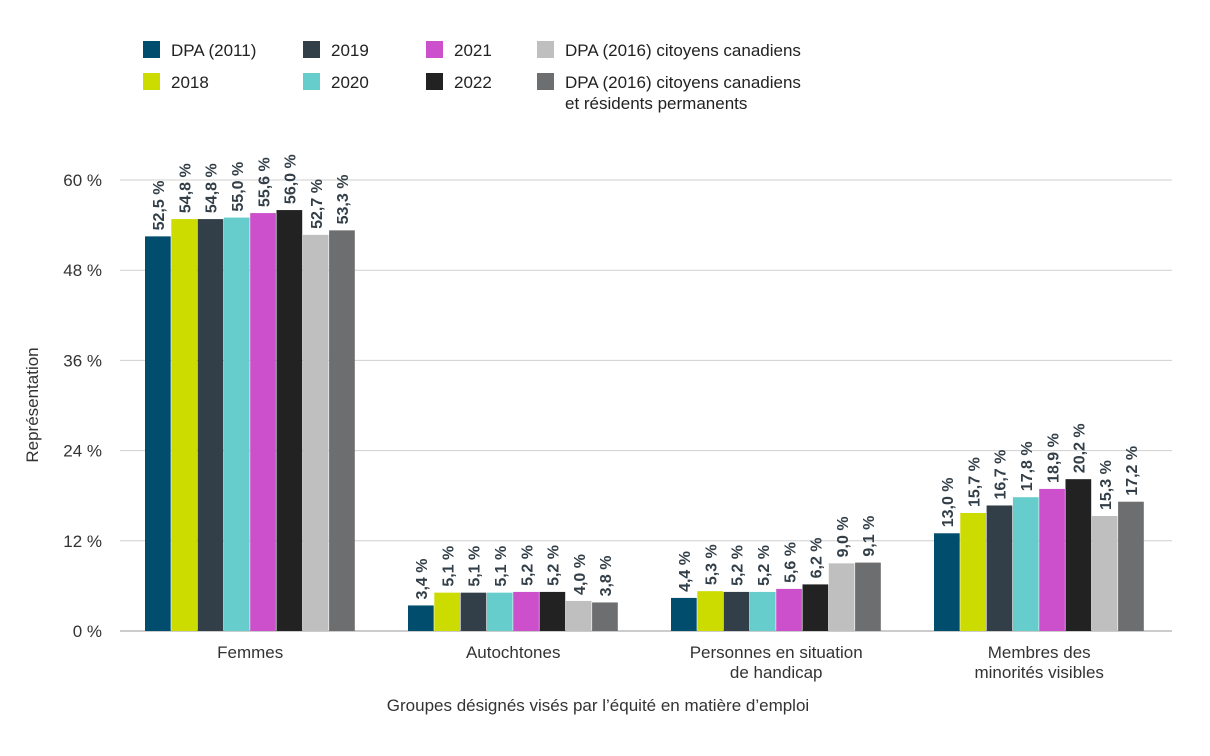 This screenshot has height=756, width=1210. I want to click on x-tick-label: Autochtones, so click(513, 652).